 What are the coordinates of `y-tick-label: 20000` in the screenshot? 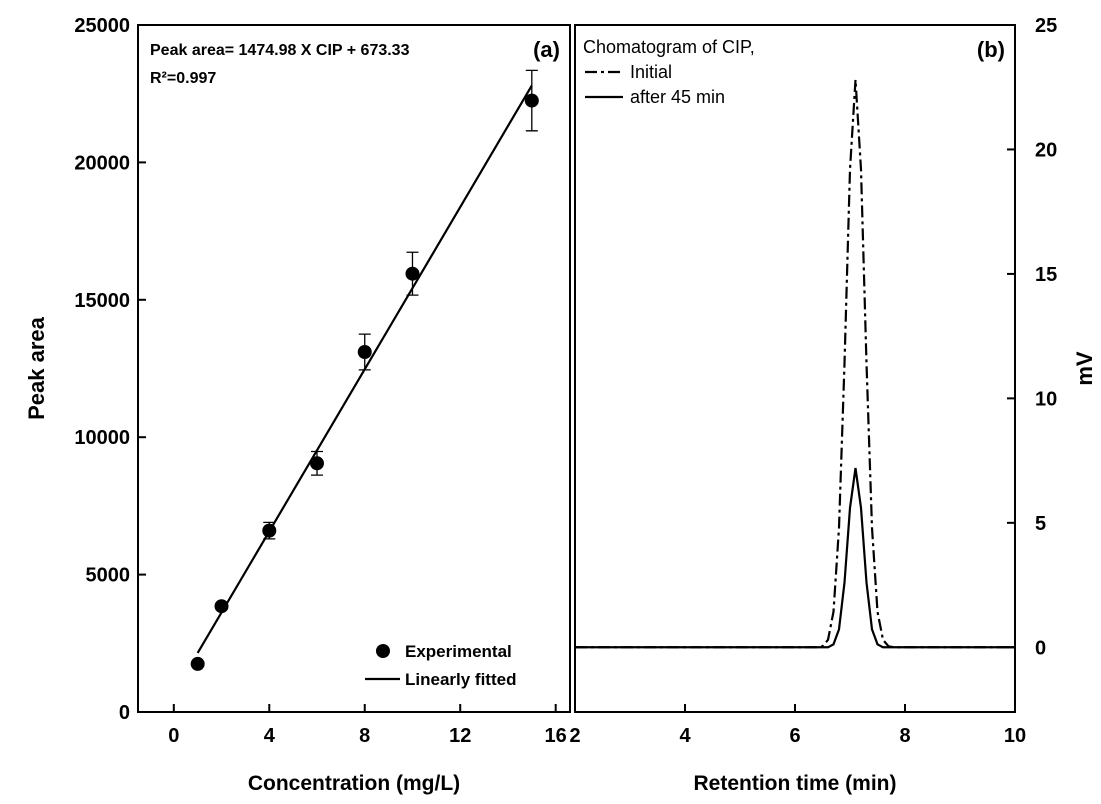 It's located at (102, 163).